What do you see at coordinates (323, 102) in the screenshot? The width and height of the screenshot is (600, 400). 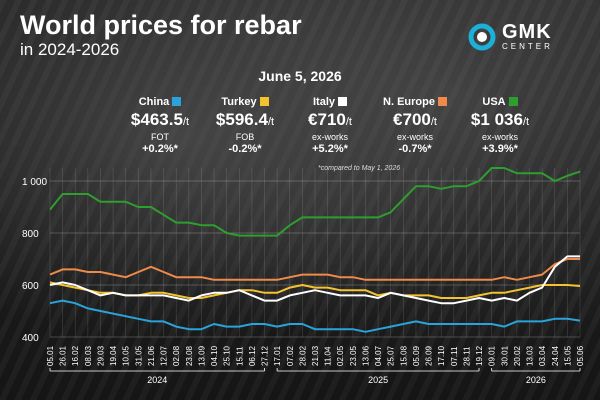 I see `legend-name-text: Italy` at bounding box center [323, 102].